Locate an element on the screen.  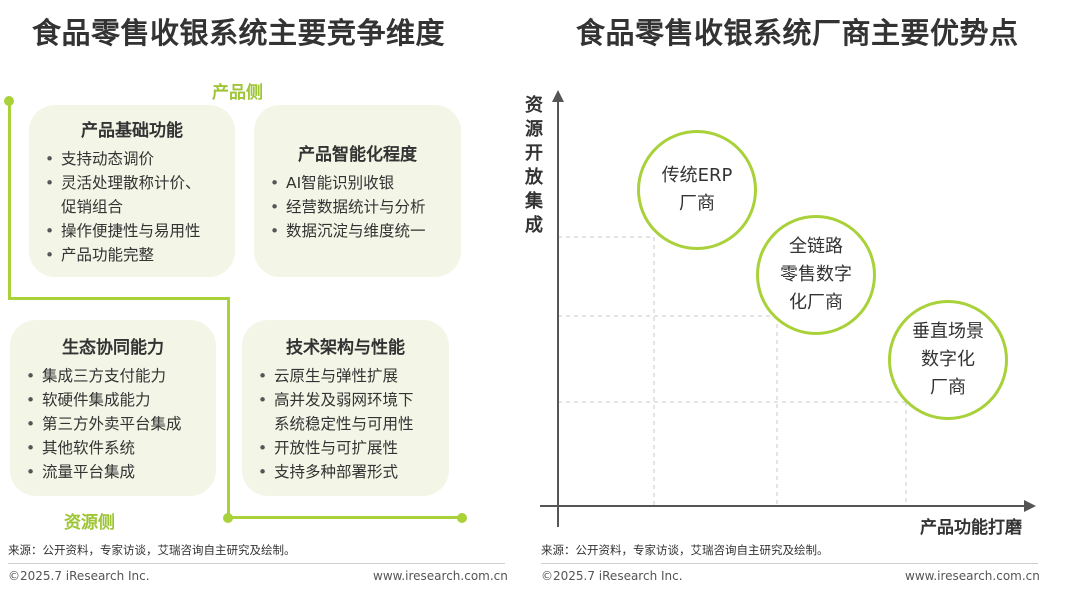
connector-line-bottom is located at coordinates (344, 517).